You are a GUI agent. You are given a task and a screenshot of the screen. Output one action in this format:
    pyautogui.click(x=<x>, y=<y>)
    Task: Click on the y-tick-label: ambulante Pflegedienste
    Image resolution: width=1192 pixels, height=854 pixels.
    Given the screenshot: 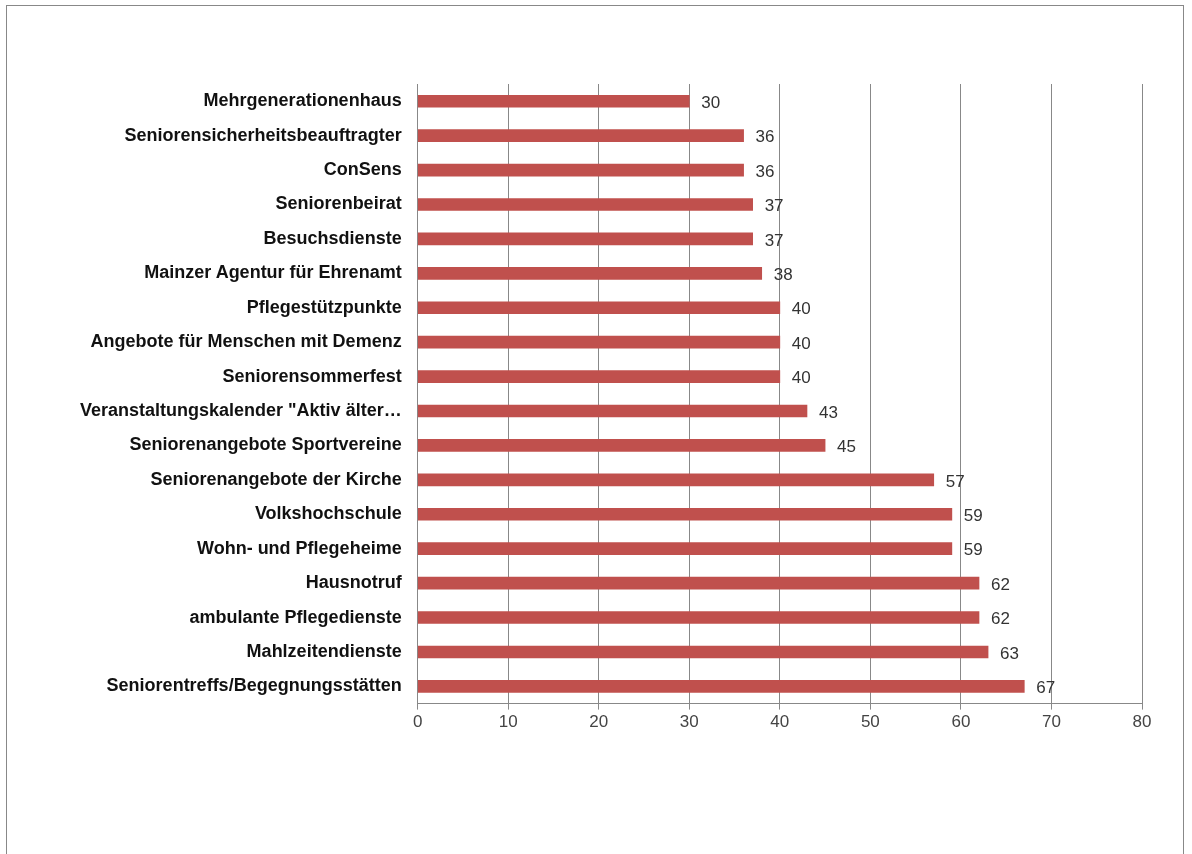 What is the action you would take?
    pyautogui.click(x=295, y=616)
    